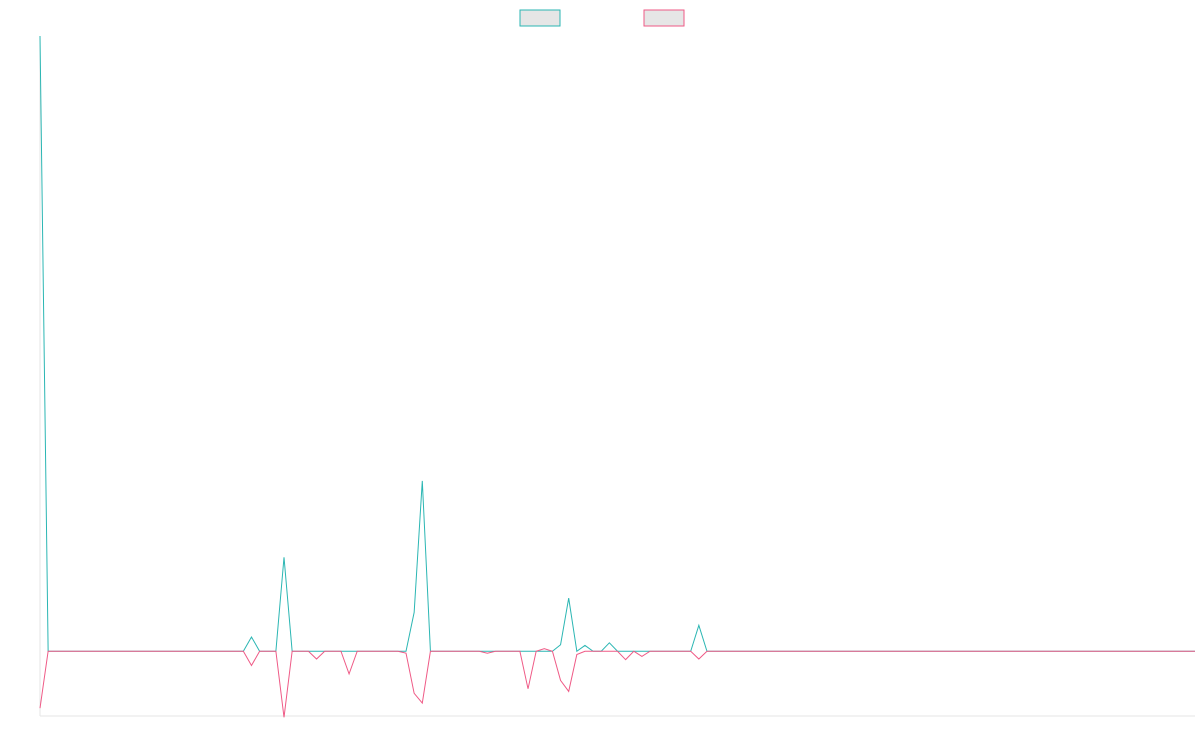 This screenshot has width=1200, height=750. Describe the element at coordinates (617, 683) in the screenshot. I see `series-line-series-b` at that location.